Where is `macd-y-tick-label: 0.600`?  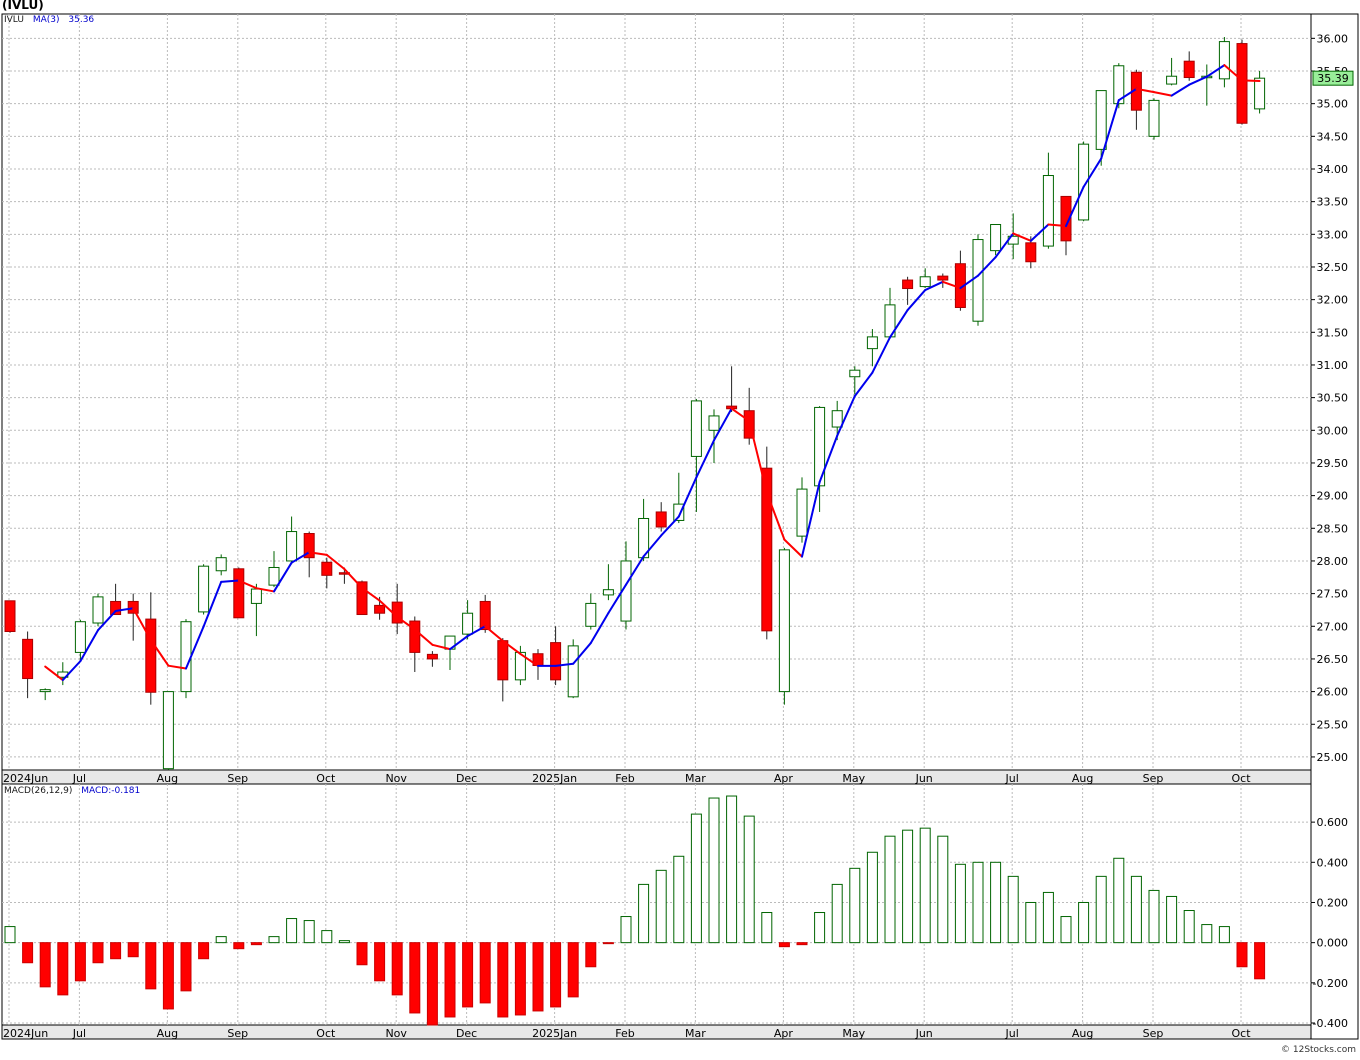
macd-y-tick-label: 0.600 is located at coordinates (1333, 822).